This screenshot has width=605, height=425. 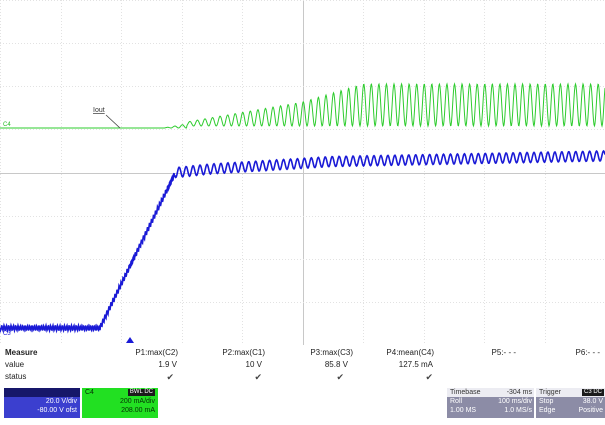 What do you see at coordinates (138, 410) in the screenshot?
I see `channel-c4-offset: 208.00 mA` at bounding box center [138, 410].